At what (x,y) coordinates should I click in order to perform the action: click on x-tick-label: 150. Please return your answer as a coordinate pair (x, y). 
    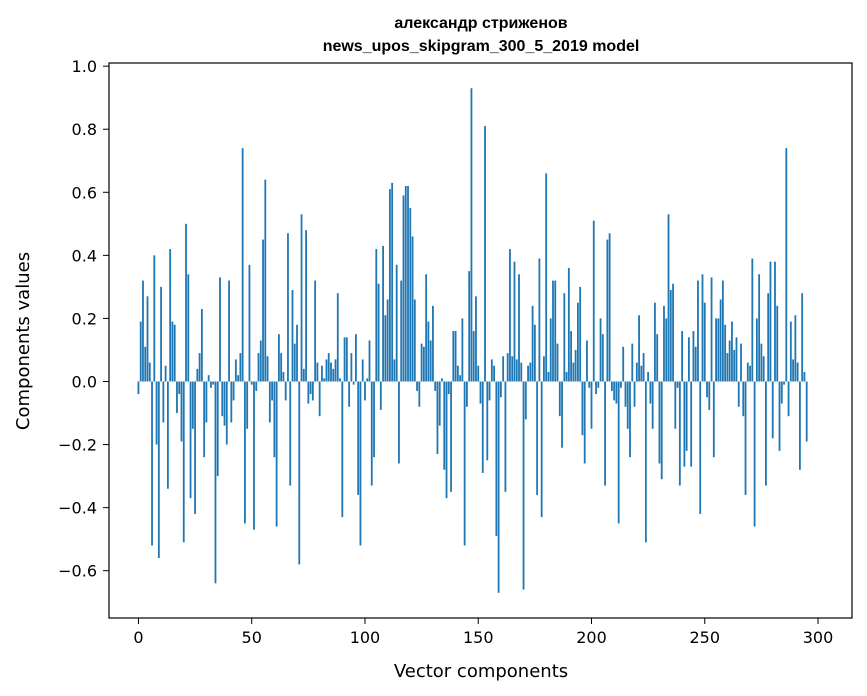
    Looking at the image, I should click on (478, 637).